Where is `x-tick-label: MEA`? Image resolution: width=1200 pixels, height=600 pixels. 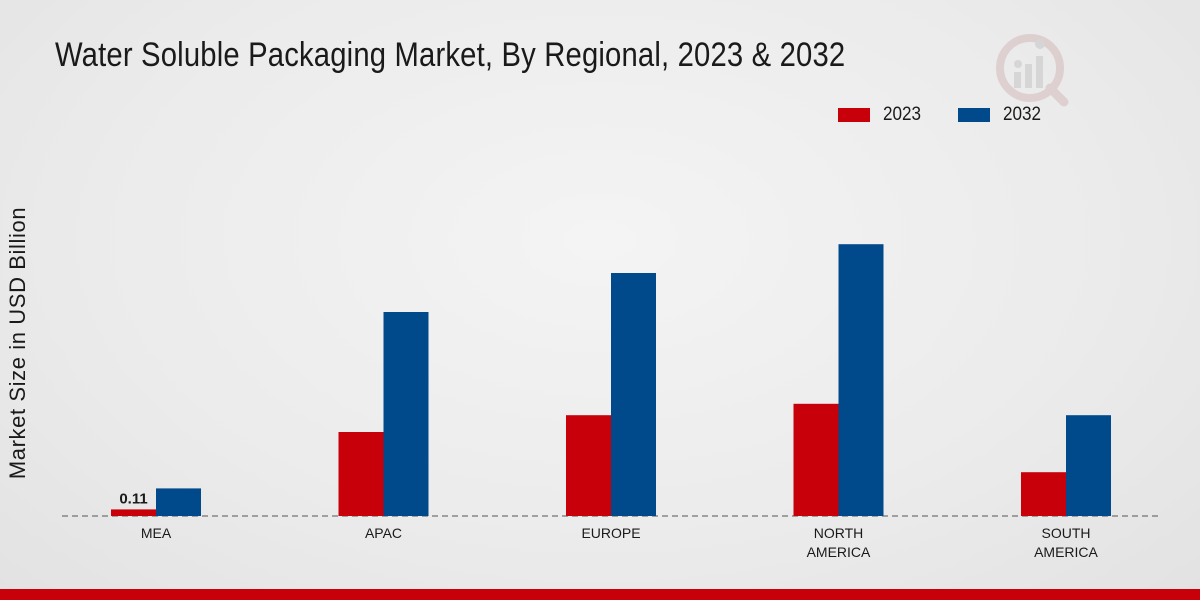 x-tick-label: MEA is located at coordinates (156, 533).